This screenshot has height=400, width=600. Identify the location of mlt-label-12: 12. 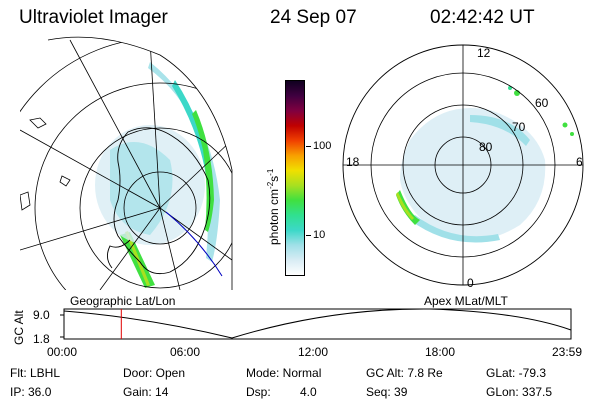
(484, 53).